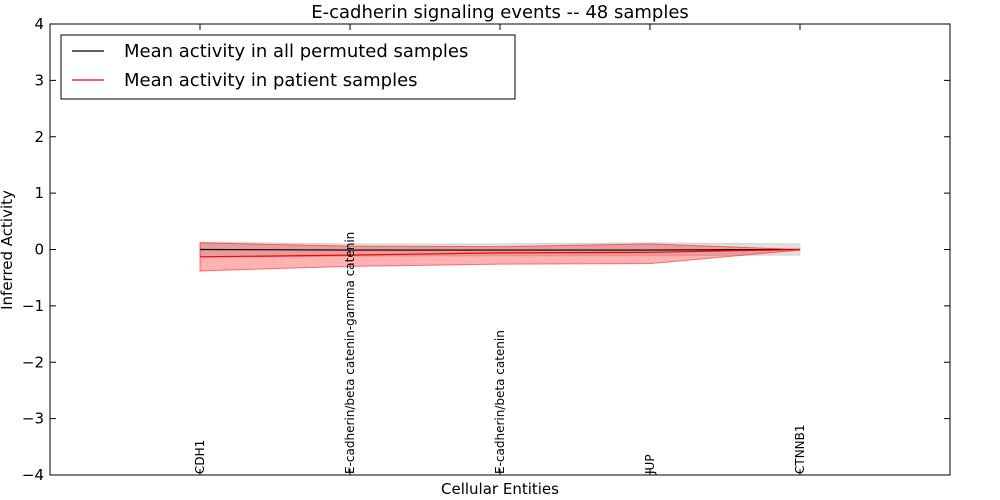 This screenshot has height=500, width=1000. What do you see at coordinates (200, 457) in the screenshot?
I see `x-category-label: CDH1` at bounding box center [200, 457].